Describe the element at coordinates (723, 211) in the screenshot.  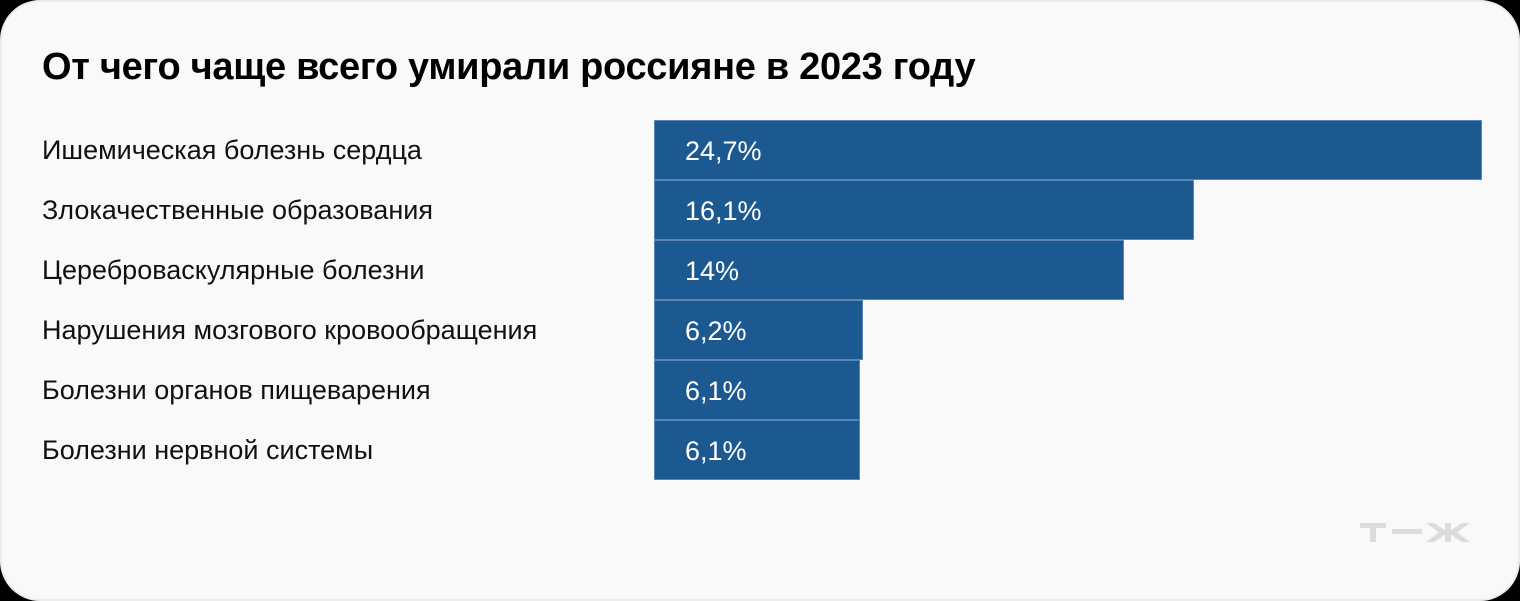
I see `bar-value-label: 16,1%` at that location.